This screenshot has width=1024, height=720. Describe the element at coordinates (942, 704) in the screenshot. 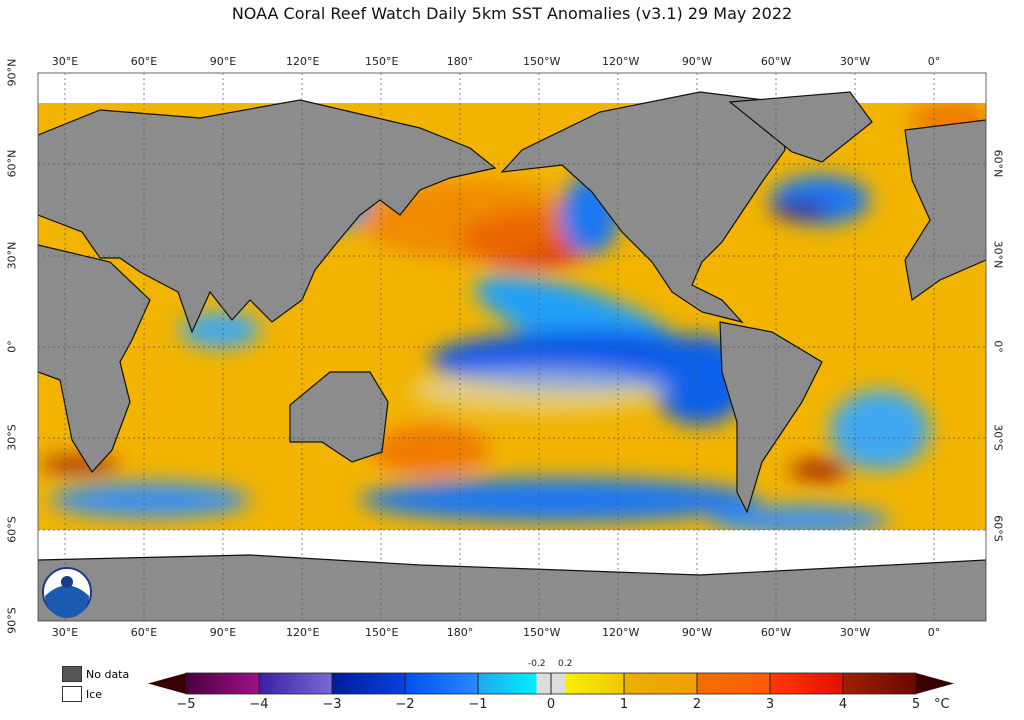

I see `colorbar-unit: °C` at that location.